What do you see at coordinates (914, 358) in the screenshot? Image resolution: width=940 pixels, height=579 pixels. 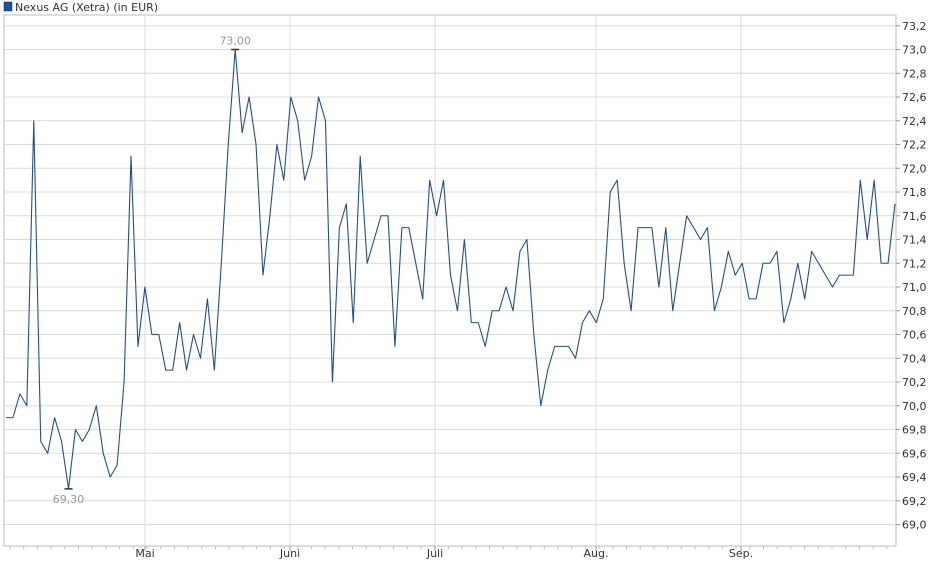 I see `y-tick-label: 70,4` at bounding box center [914, 358].